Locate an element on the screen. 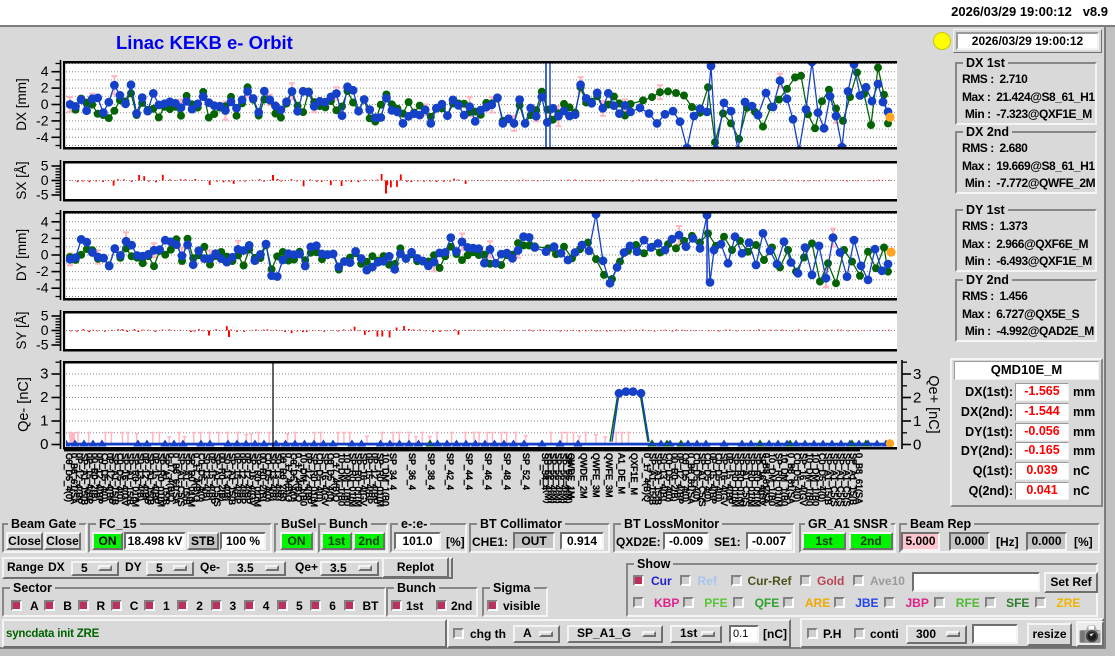  svg-text: 3 is located at coordinates (917, 374).